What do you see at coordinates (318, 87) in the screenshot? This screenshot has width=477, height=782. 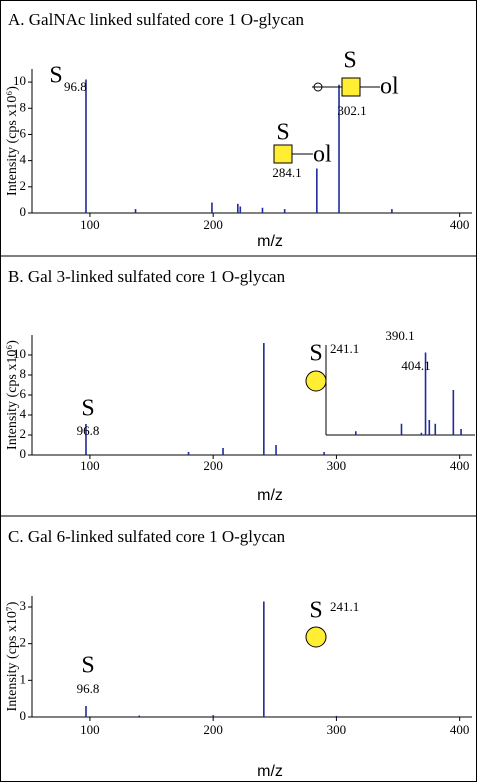 I see `glycan-o` at bounding box center [318, 87].